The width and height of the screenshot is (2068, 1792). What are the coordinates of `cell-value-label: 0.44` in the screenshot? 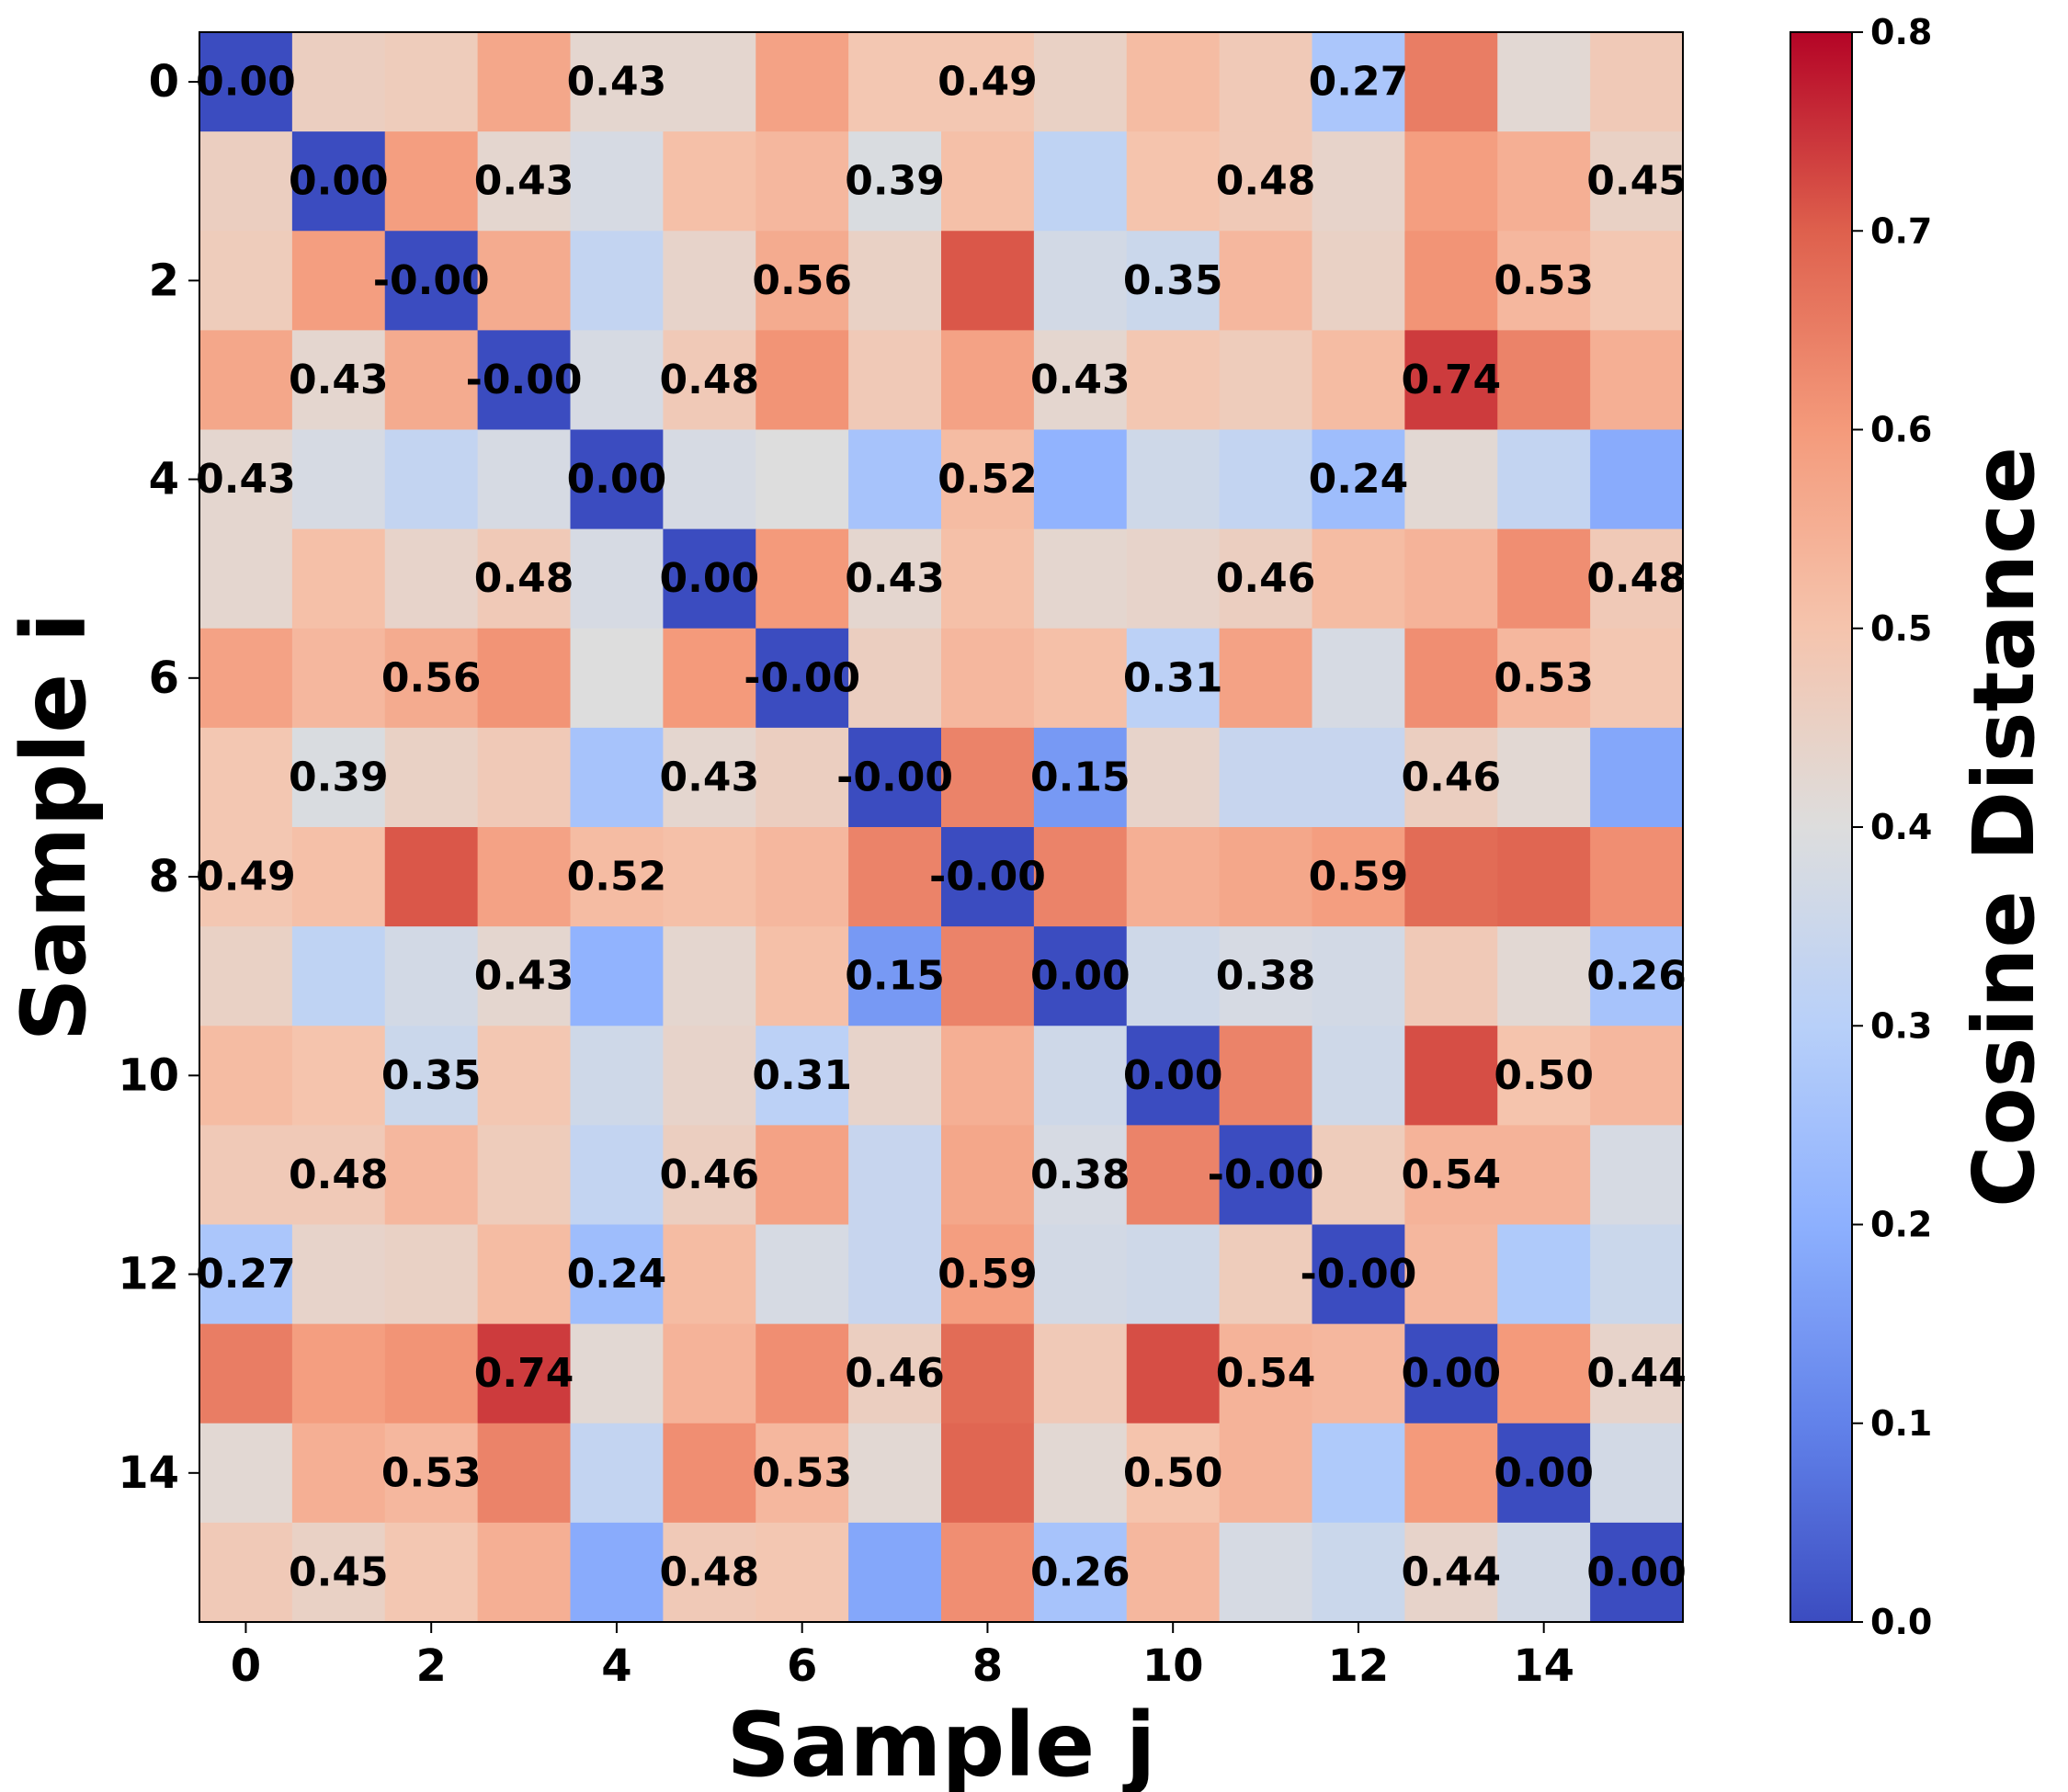 It's located at (1636, 1373).